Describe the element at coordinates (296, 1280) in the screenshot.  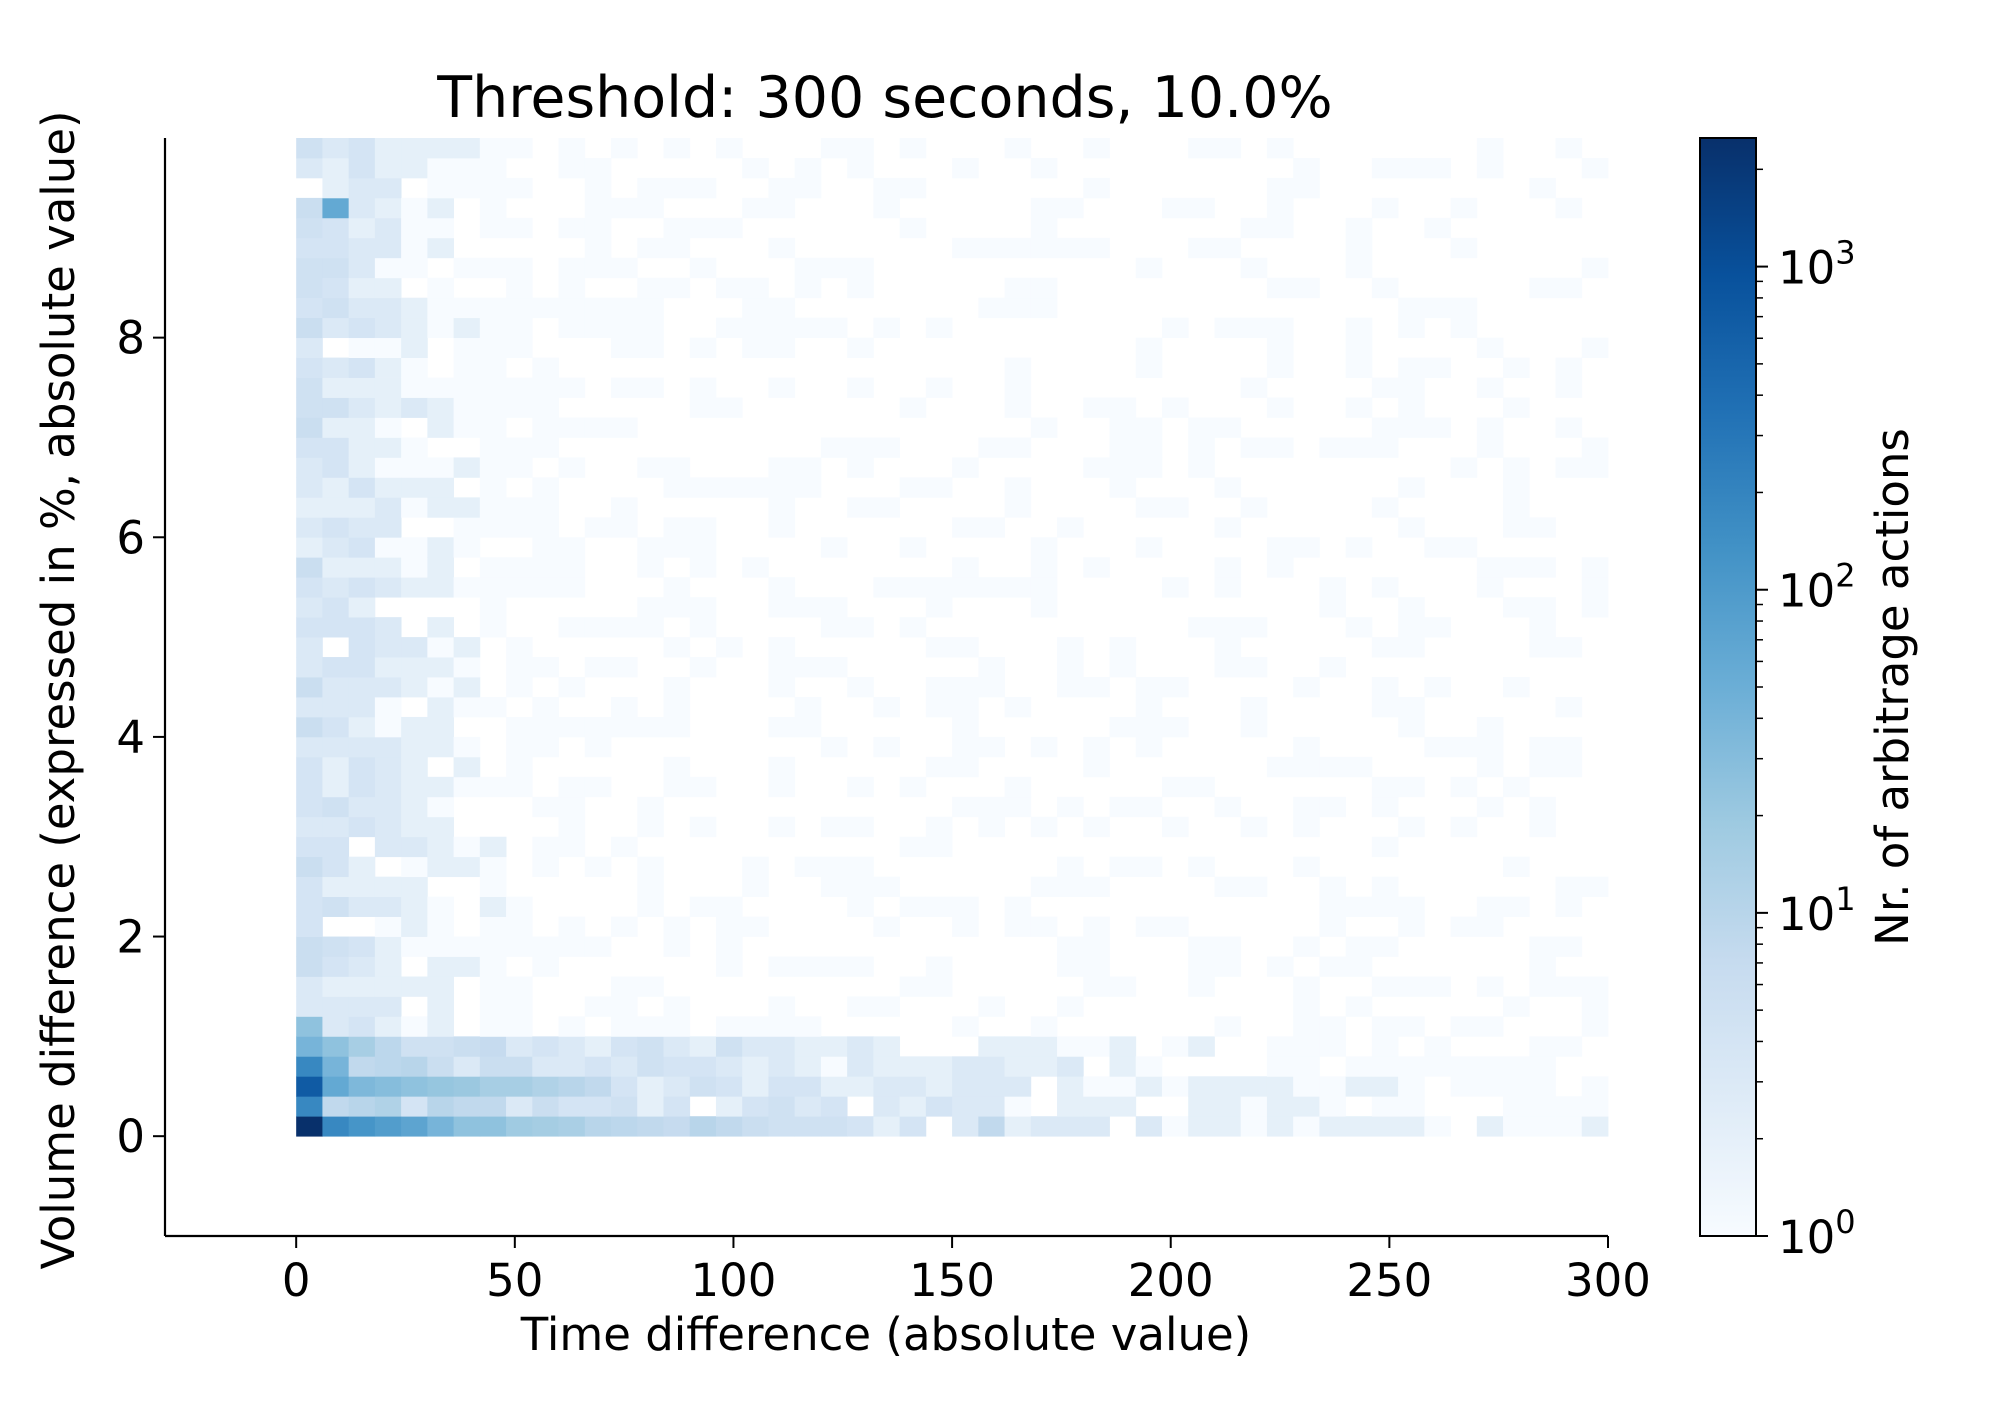
I see `x-tick-label: 0` at that location.